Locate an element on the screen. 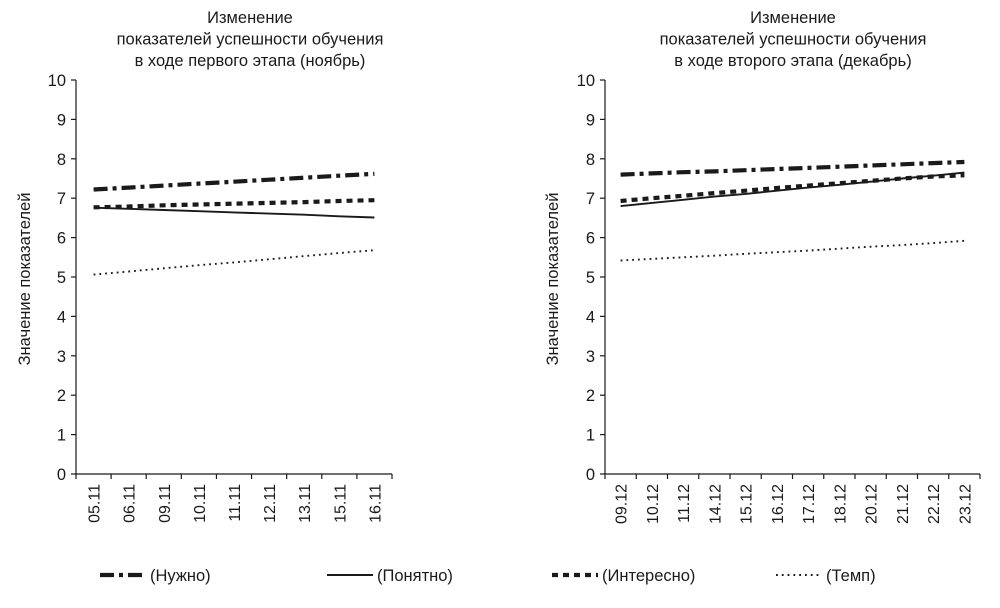  x-tick-label: 09.12 is located at coordinates (622, 504).